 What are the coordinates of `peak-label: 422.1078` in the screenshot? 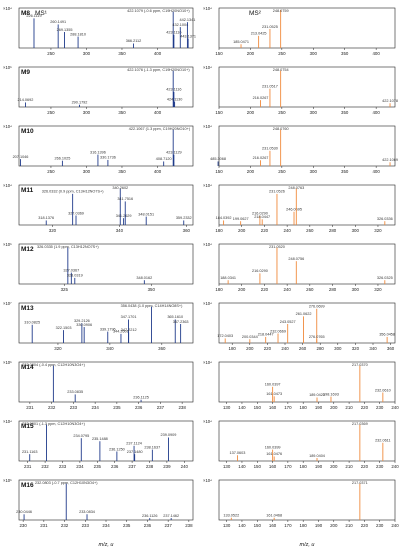 It's located at (390, 101).